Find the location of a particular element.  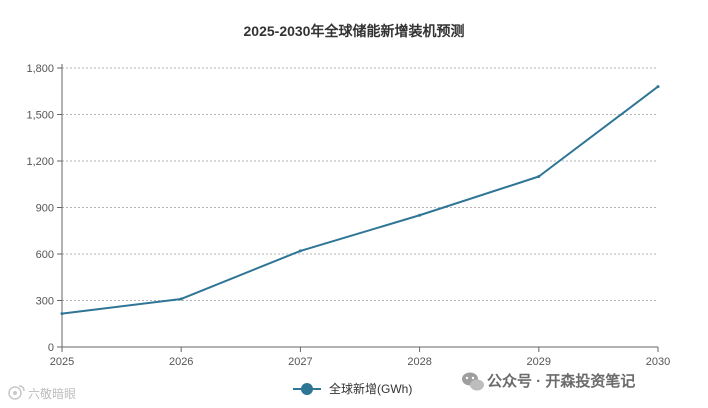

x-tick-label: 2027 is located at coordinates (300, 362).